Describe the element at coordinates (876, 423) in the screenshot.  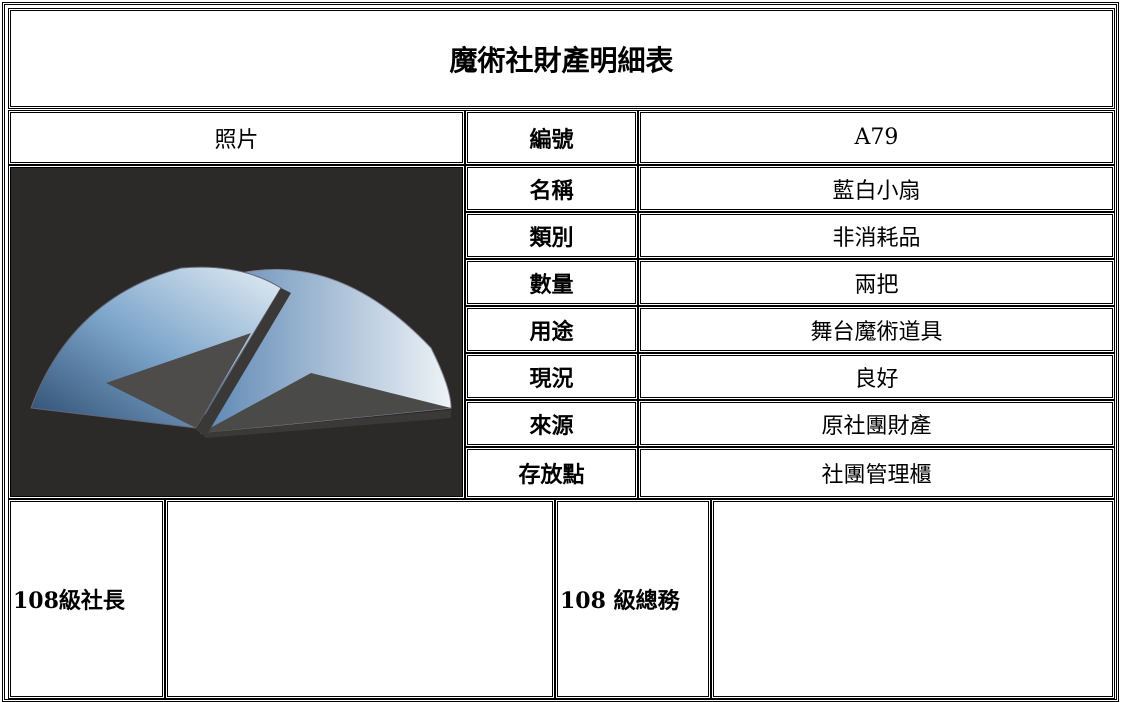
I see `field-value: 原社團財產` at that location.